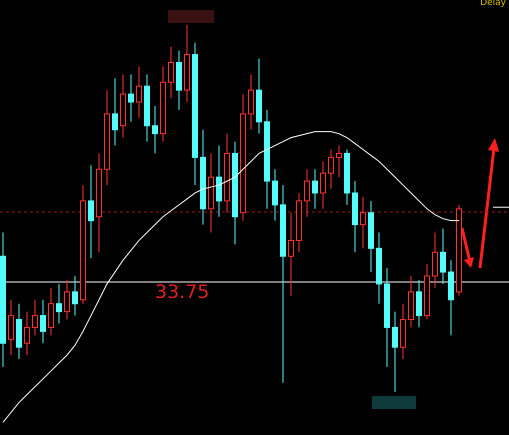 The image size is (509, 435). Describe the element at coordinates (182, 292) in the screenshot. I see `level-label: 33.75` at that location.